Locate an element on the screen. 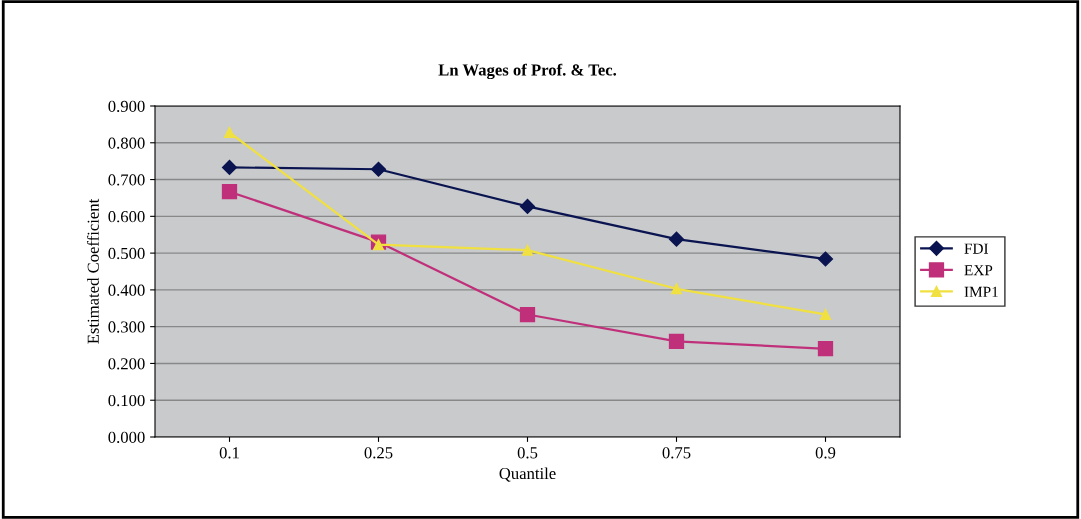 The width and height of the screenshot is (1081, 519). y-tick-label: 0.700 is located at coordinates (126, 180).